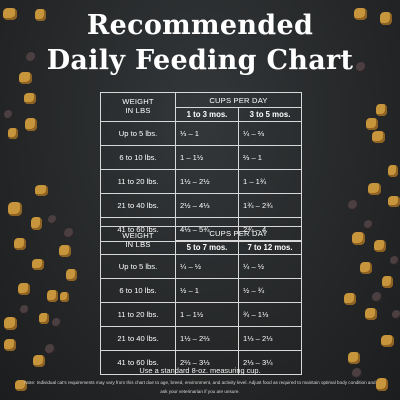 Image resolution: width=400 pixels, height=400 pixels. I want to click on table-row: 6 to 10 lbs. ½ – 1 ½ – ¾, so click(201, 290).